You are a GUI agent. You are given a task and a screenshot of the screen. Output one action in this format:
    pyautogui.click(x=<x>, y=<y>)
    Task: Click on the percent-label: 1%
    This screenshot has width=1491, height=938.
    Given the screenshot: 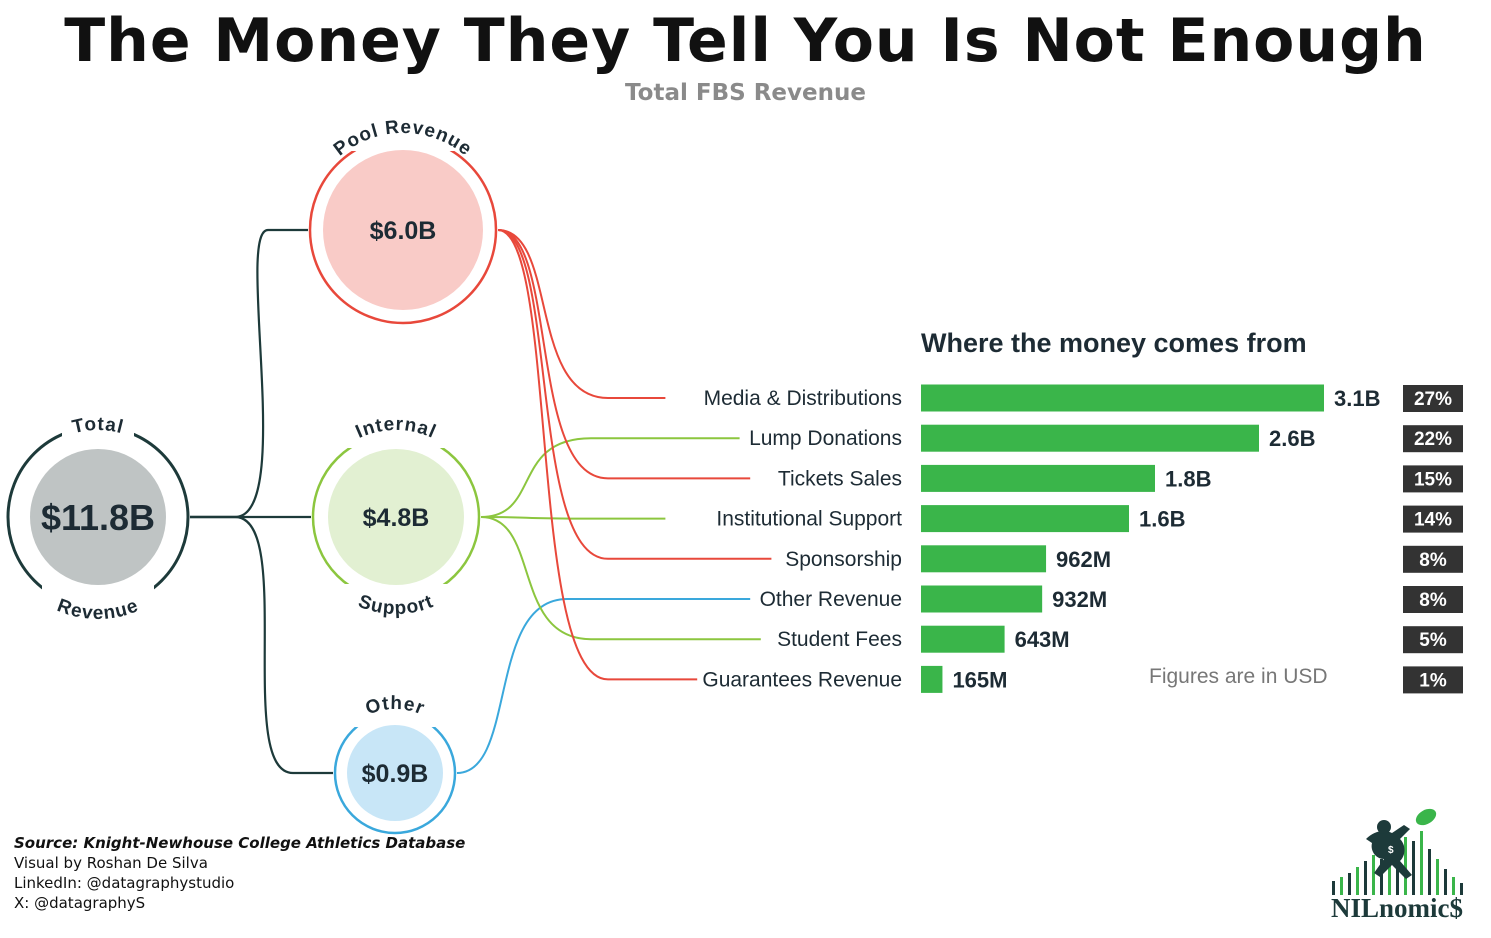 What is the action you would take?
    pyautogui.click(x=1433, y=680)
    